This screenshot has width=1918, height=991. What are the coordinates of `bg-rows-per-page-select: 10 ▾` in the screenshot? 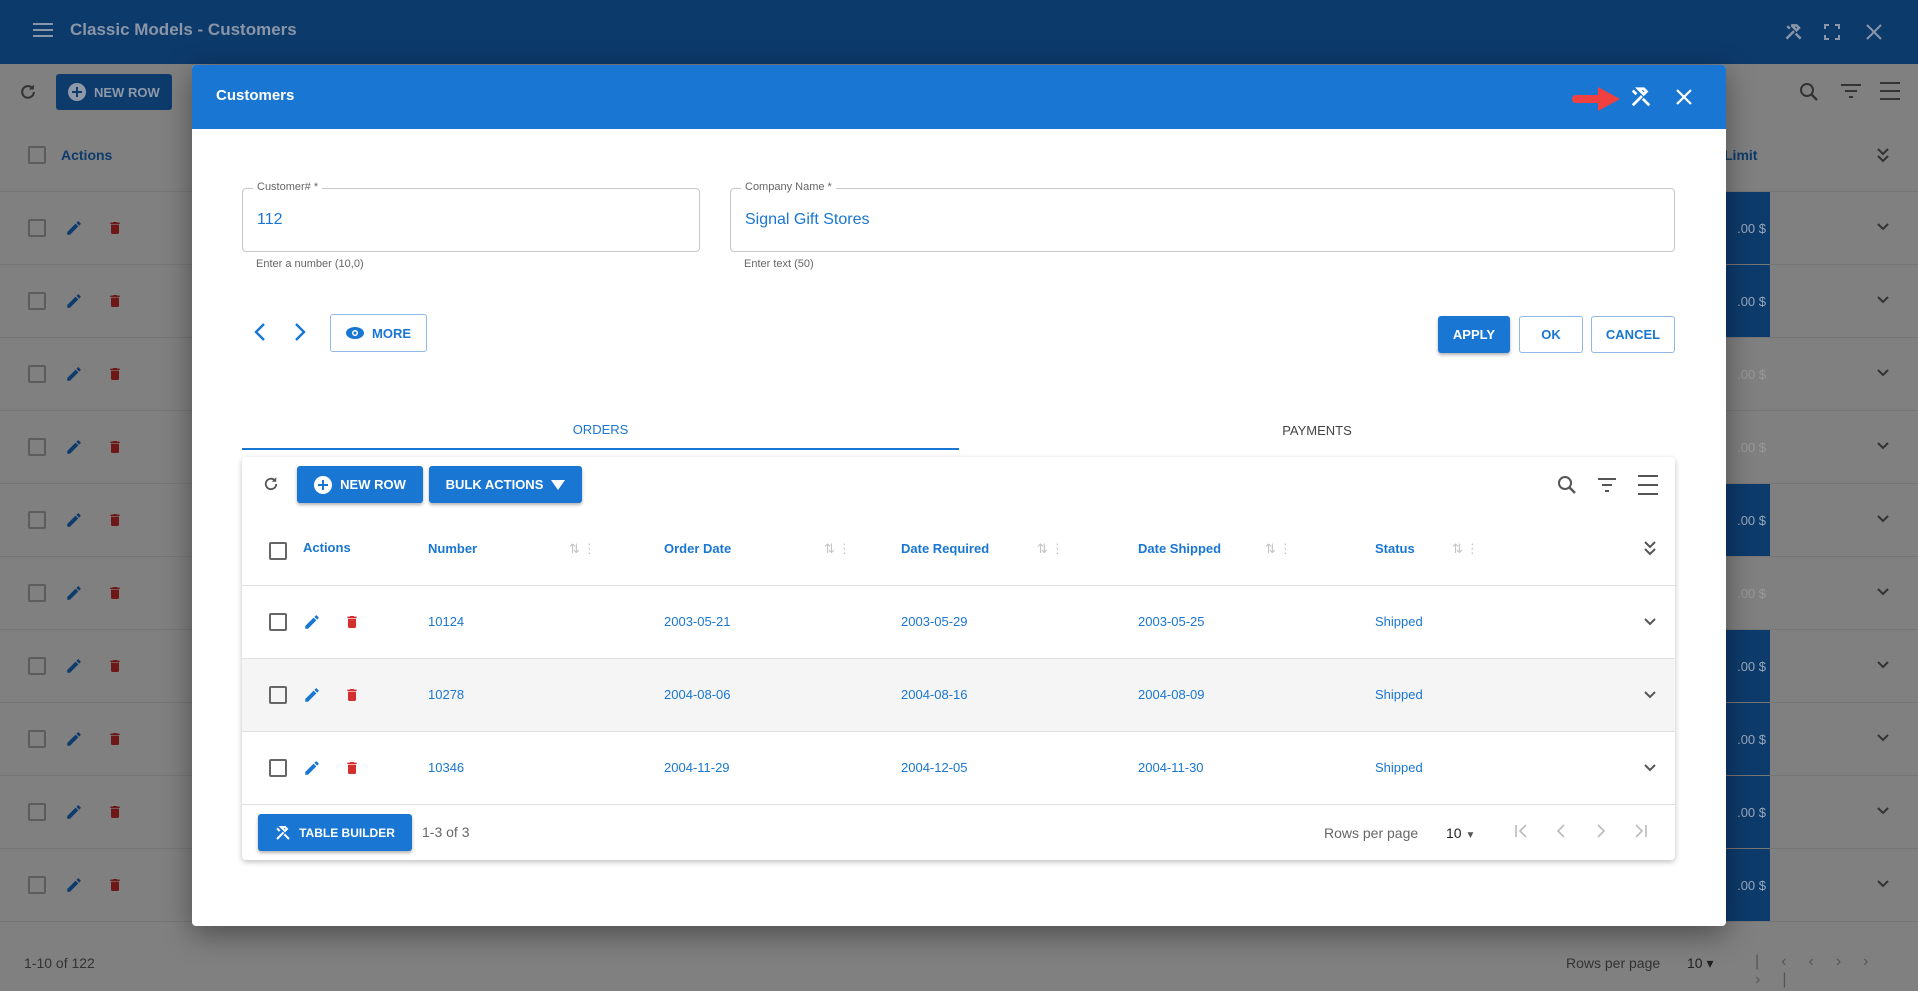 It's located at (1700, 963).